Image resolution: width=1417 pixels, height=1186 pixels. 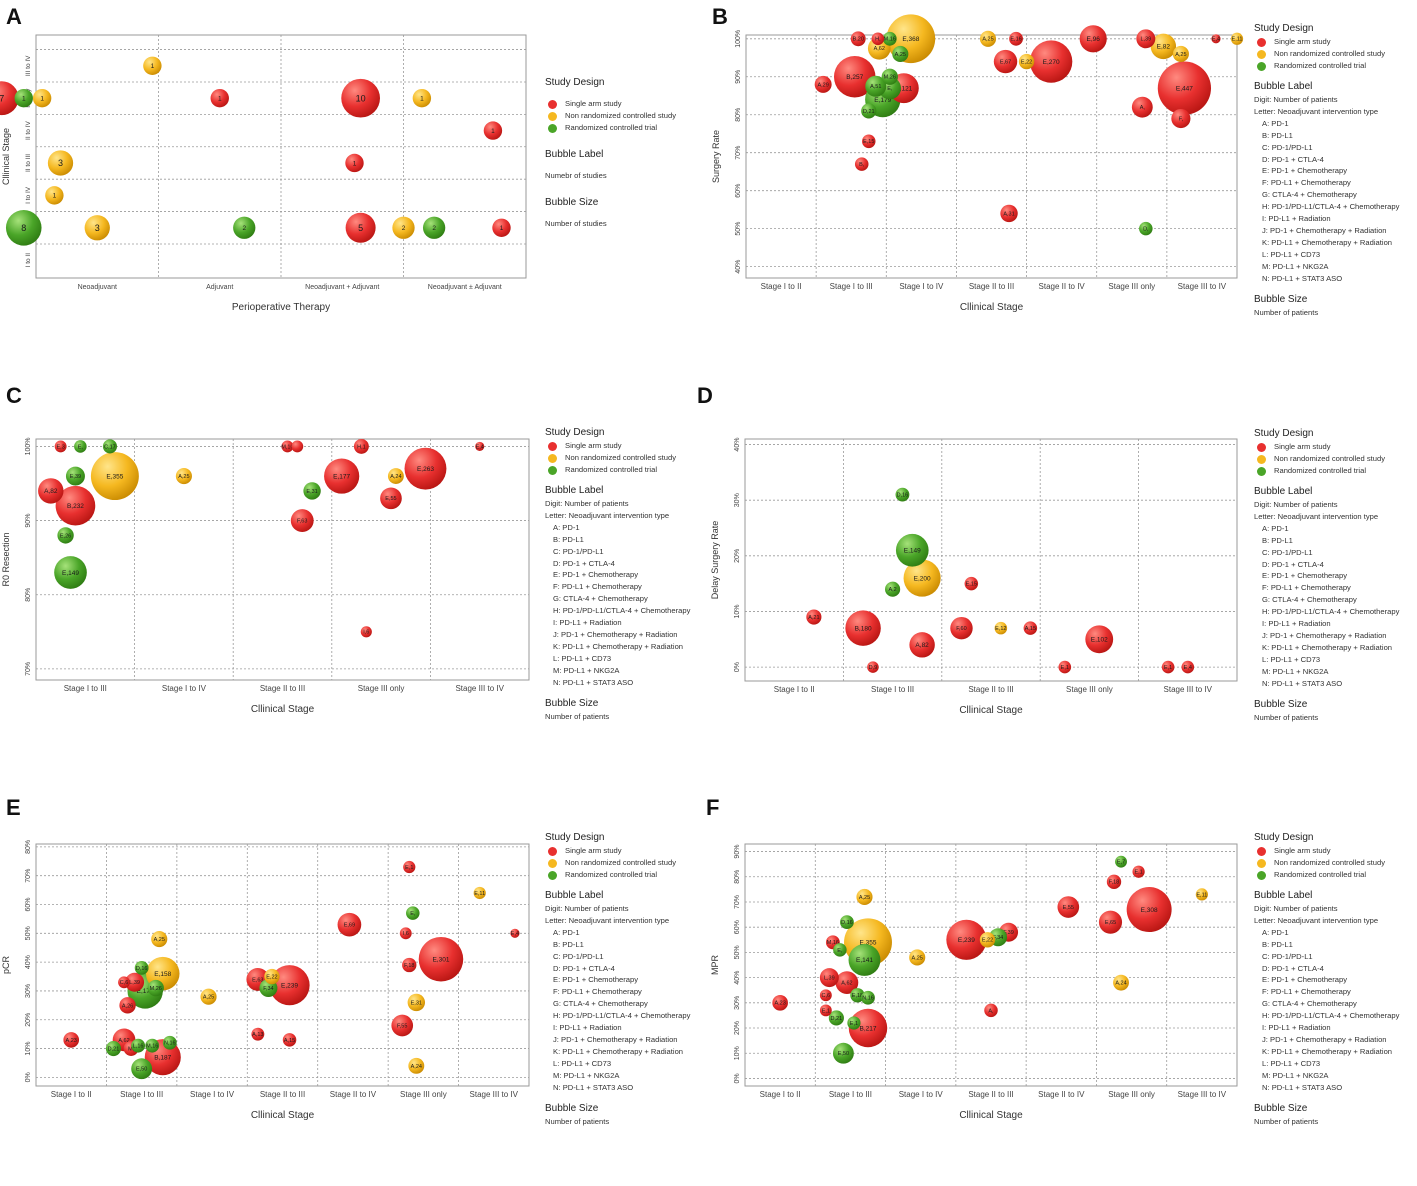 I want to click on y-axis-title: pCR, so click(x=6, y=965).